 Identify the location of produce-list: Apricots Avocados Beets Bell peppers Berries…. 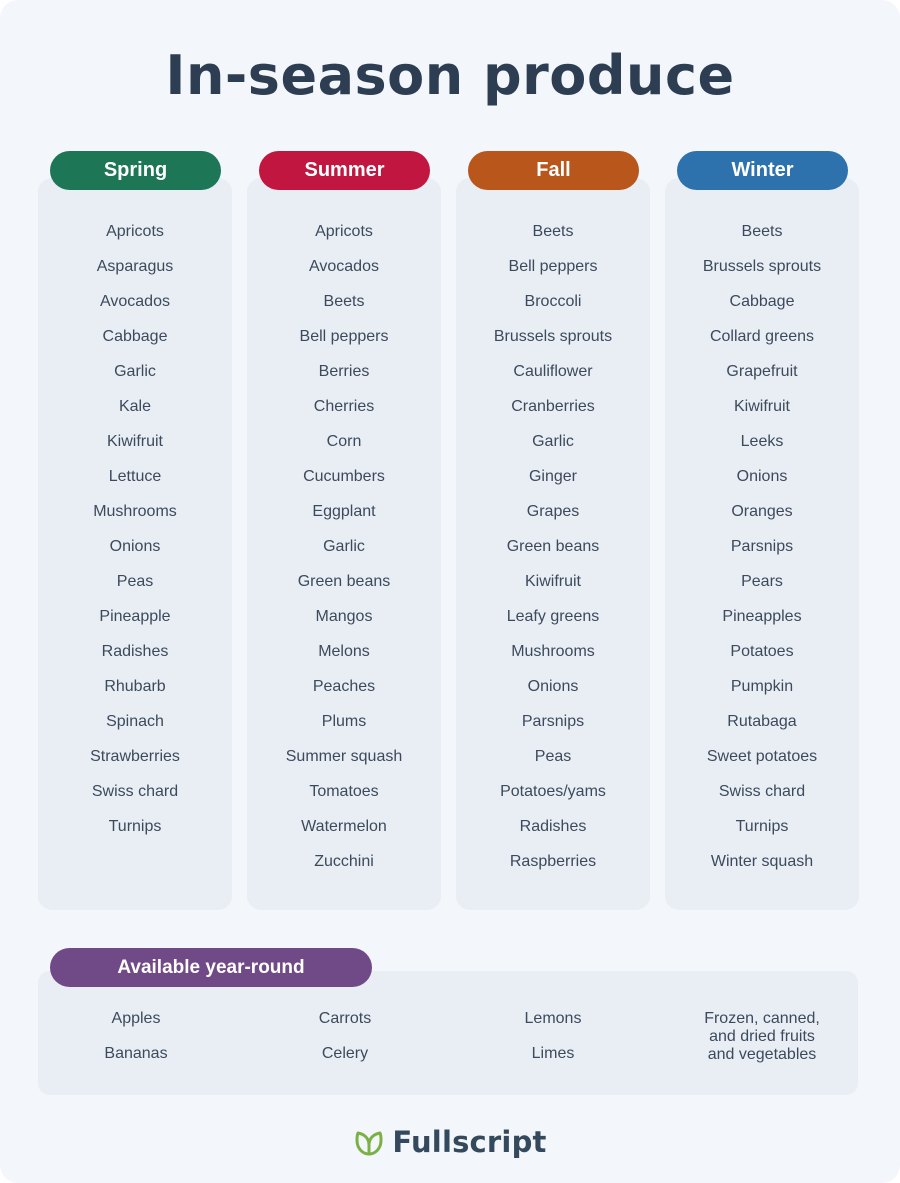
(344, 546).